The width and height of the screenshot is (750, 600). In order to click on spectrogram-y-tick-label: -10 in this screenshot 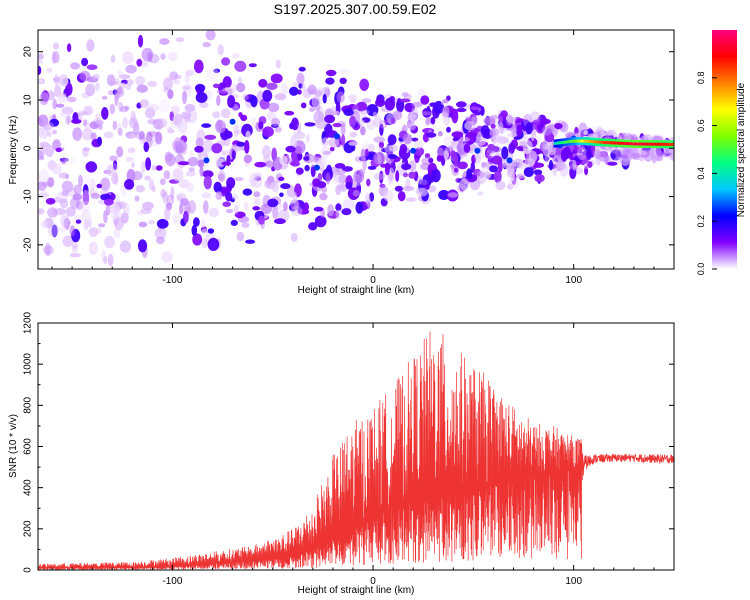, I will do `click(28, 196)`.